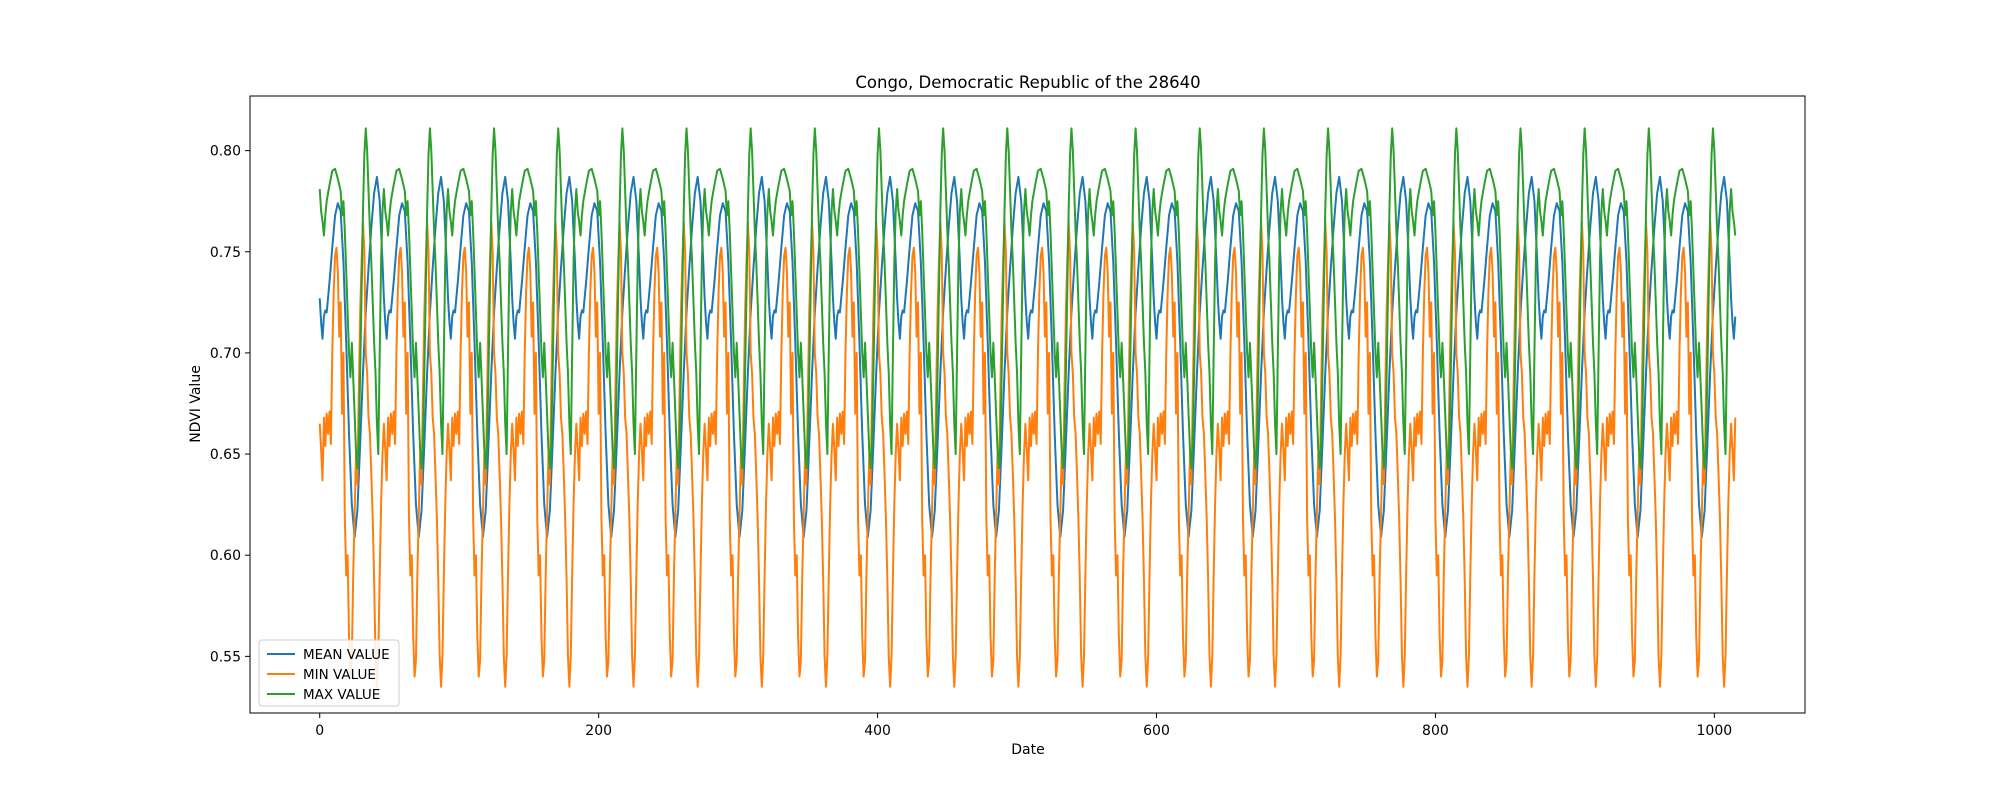 The image size is (2000, 800). I want to click on x-tick-label: 1000, so click(1715, 731).